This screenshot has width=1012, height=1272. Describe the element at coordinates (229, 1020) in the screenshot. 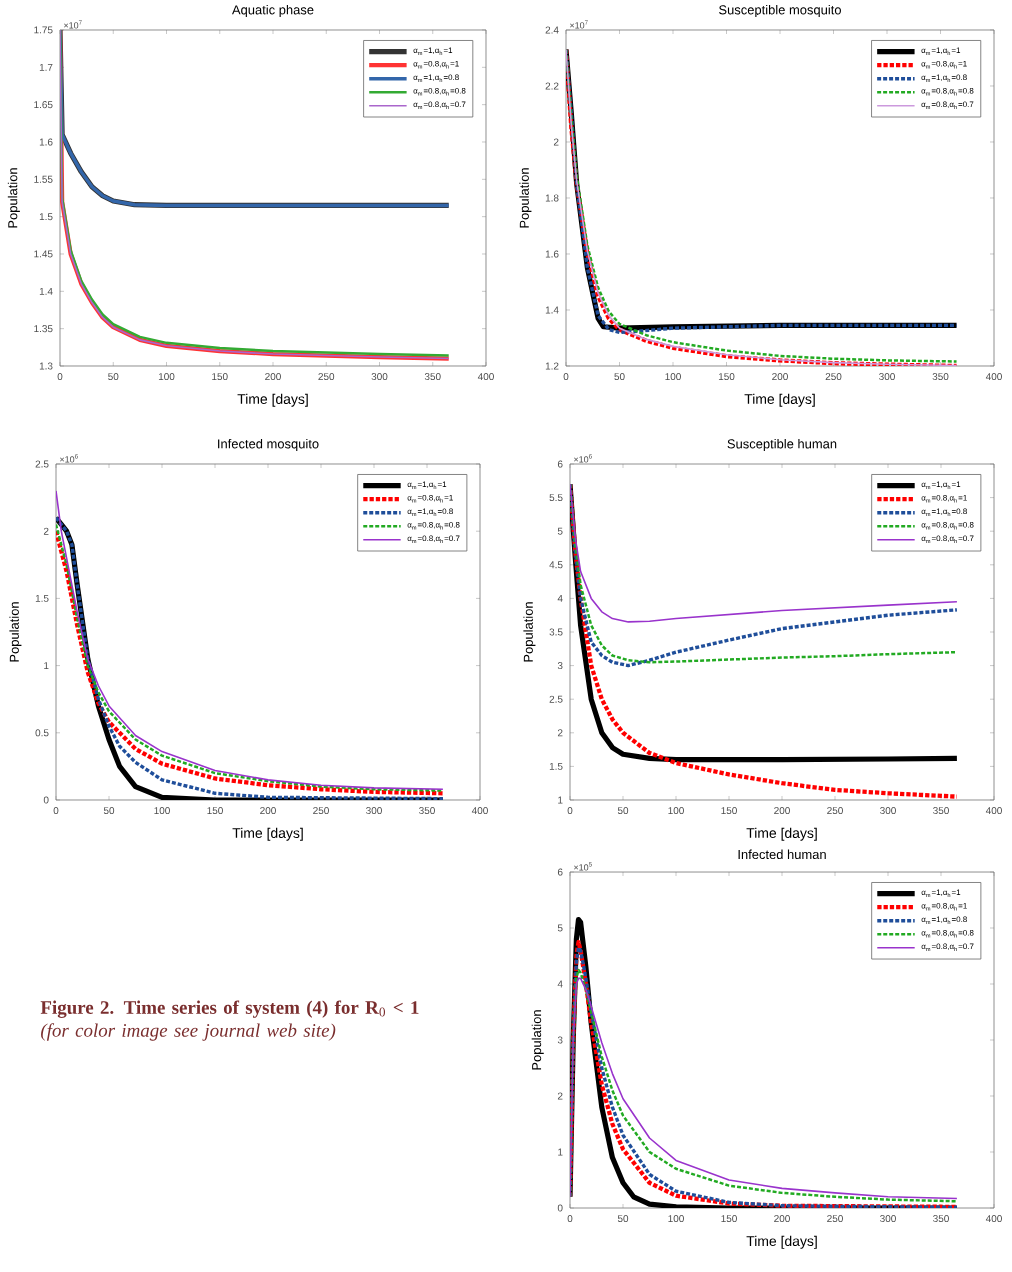

I see `text: Figure 2. Time series of system (4) for R$_{0}$ < 1 (for color image see journal web site)` at that location.